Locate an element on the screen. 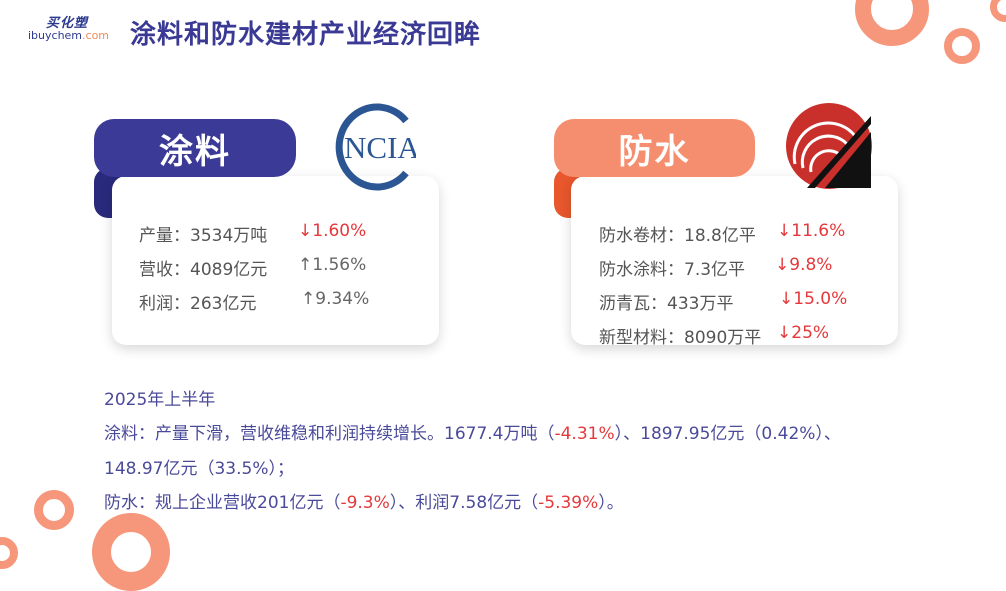 The image size is (1006, 591). change-value: 25% is located at coordinates (810, 333).